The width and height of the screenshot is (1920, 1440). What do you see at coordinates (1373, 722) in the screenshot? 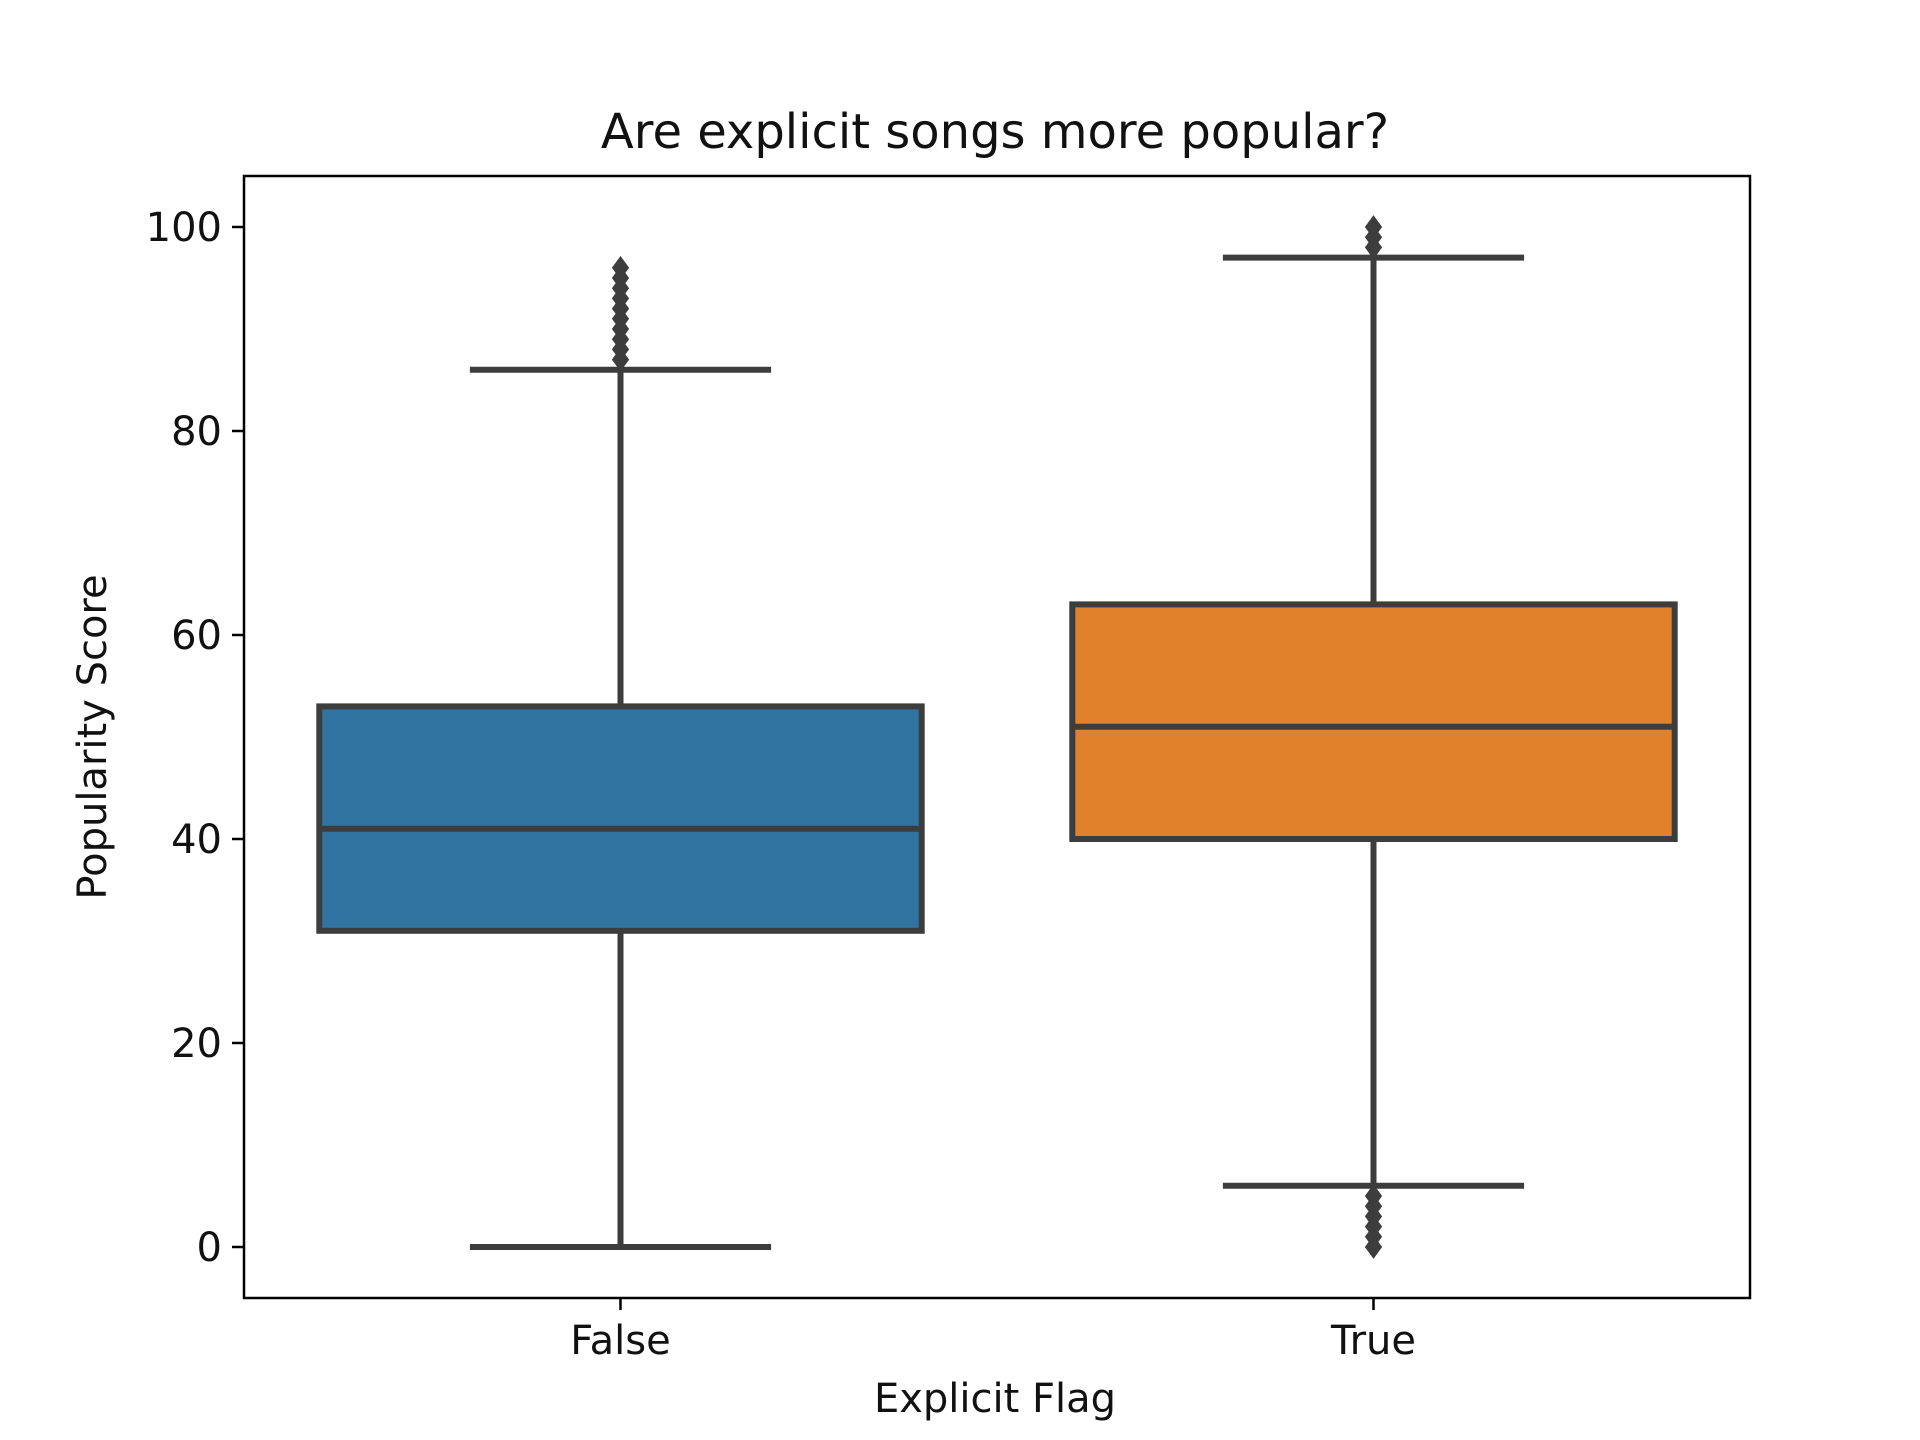
I see `box-true` at bounding box center [1373, 722].